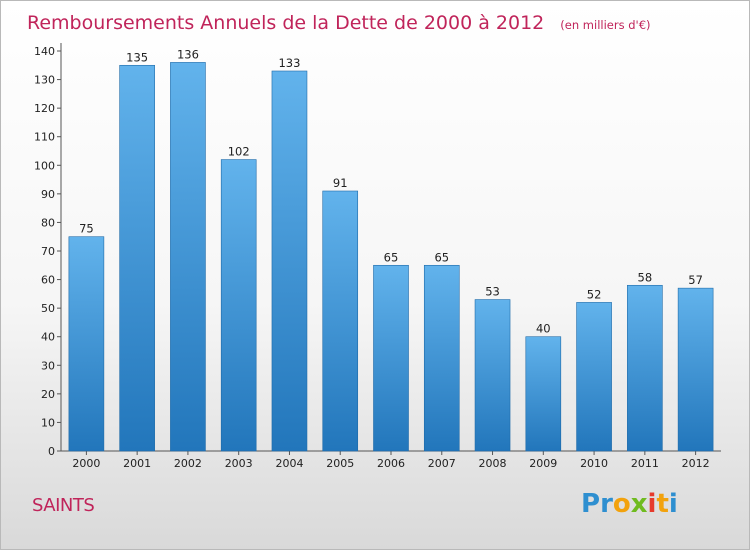 Image resolution: width=750 pixels, height=550 pixels. Describe the element at coordinates (543, 394) in the screenshot. I see `bar-2009` at that location.